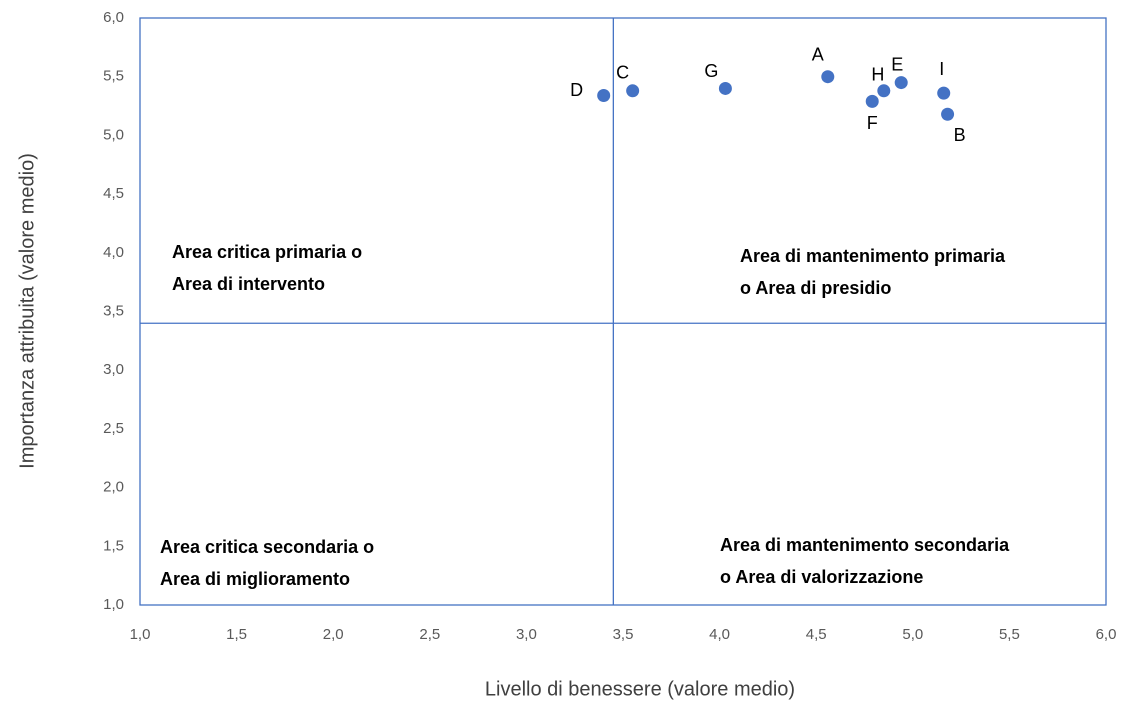 Image resolution: width=1126 pixels, height=704 pixels. Describe the element at coordinates (27, 311) in the screenshot. I see `y-axis-title: Importanza attribuita (valore medio)` at that location.